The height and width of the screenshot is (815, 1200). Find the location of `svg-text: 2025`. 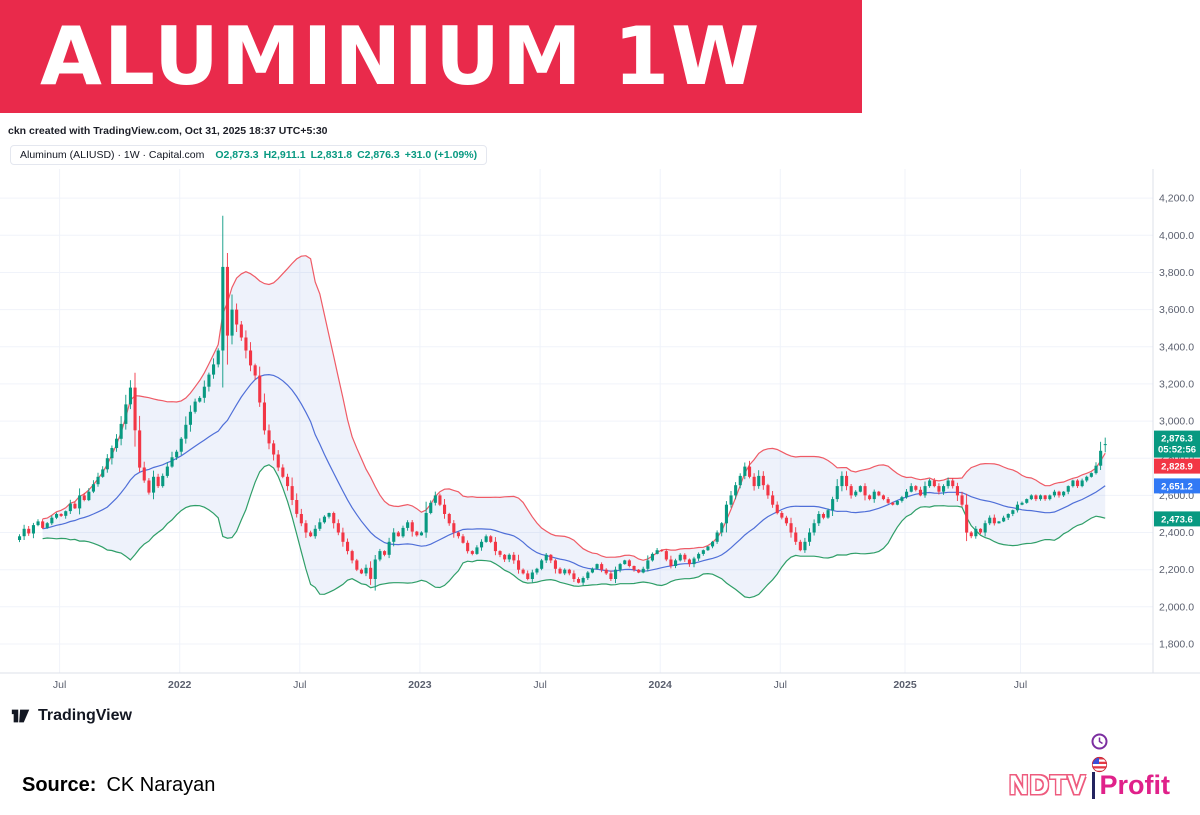

svg-text: 2025 is located at coordinates (905, 685).